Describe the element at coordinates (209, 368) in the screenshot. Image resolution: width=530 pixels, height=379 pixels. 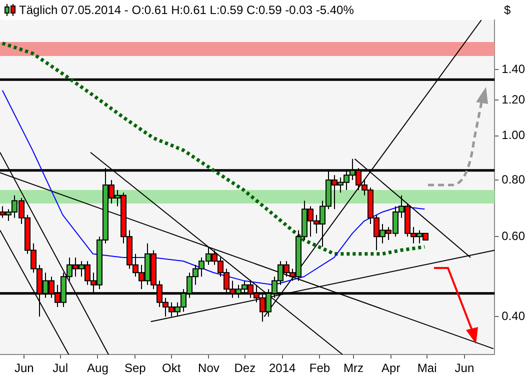
I see `x-tick-label: Nov` at that location.